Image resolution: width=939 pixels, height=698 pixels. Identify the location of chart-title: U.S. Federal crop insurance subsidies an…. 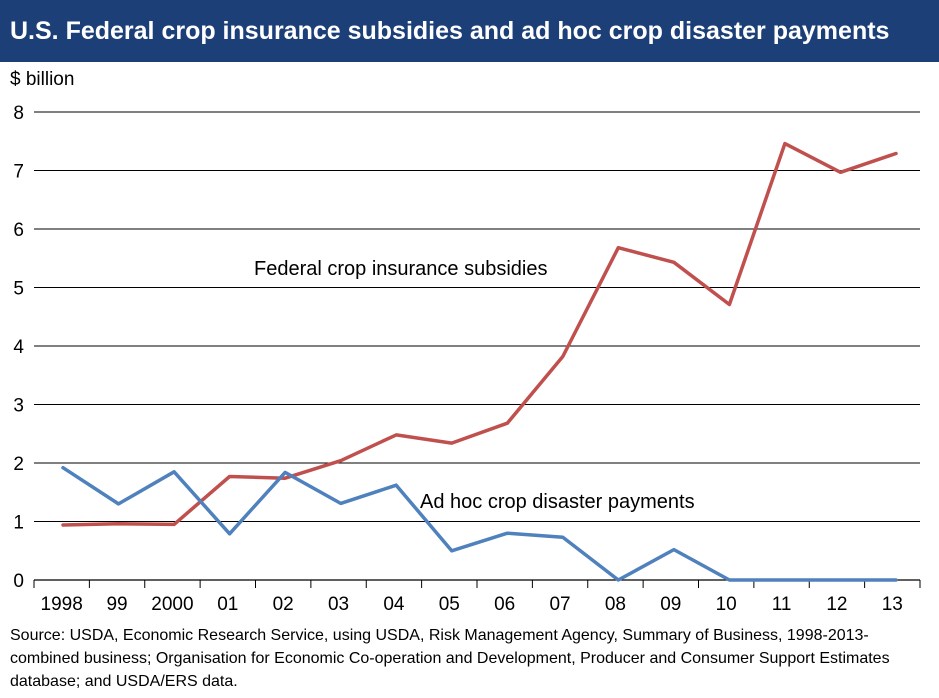
(469, 31).